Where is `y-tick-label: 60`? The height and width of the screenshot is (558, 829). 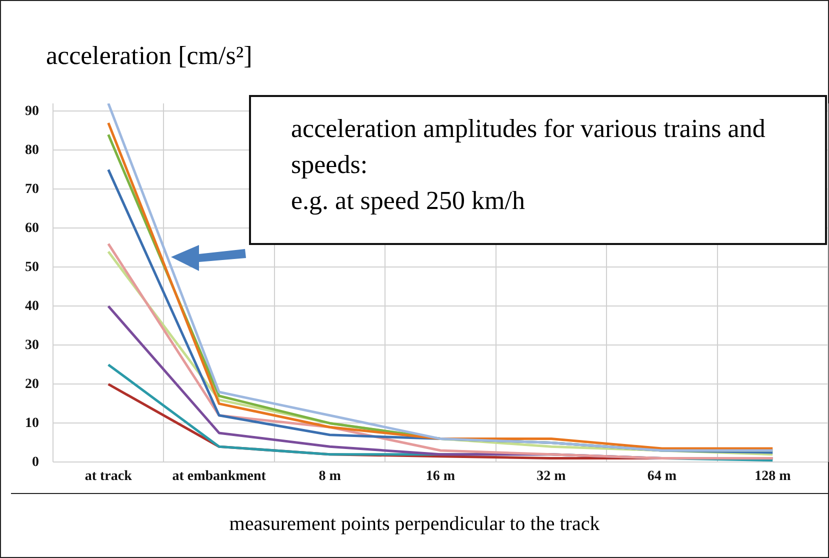 y-tick-label: 60 is located at coordinates (32, 228).